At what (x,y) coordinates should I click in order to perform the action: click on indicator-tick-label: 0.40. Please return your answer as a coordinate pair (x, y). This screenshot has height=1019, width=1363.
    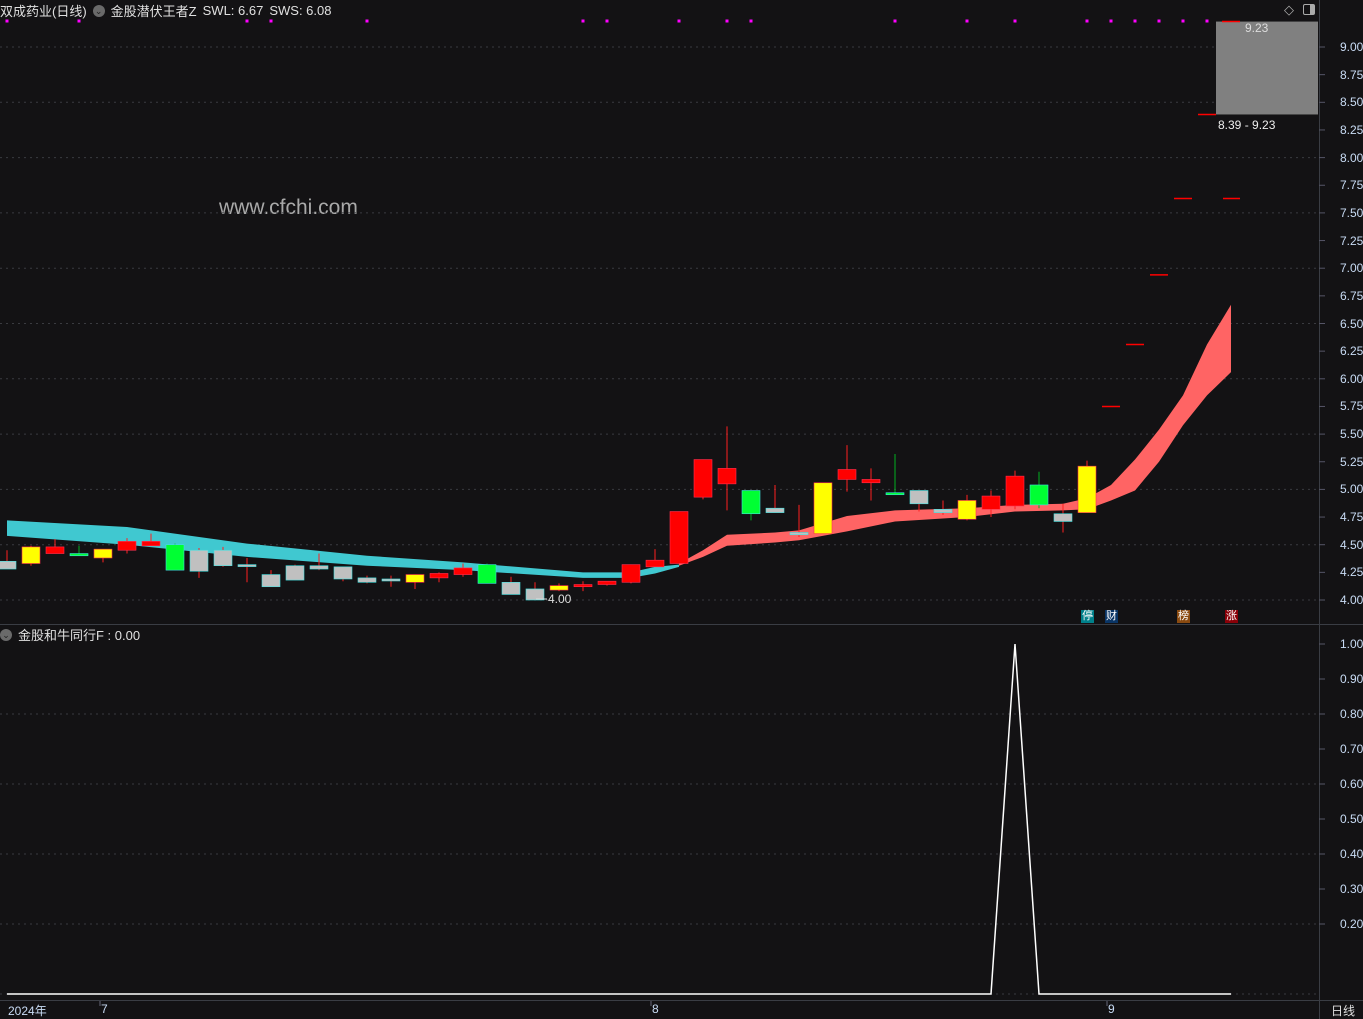
    Looking at the image, I should click on (1351, 854).